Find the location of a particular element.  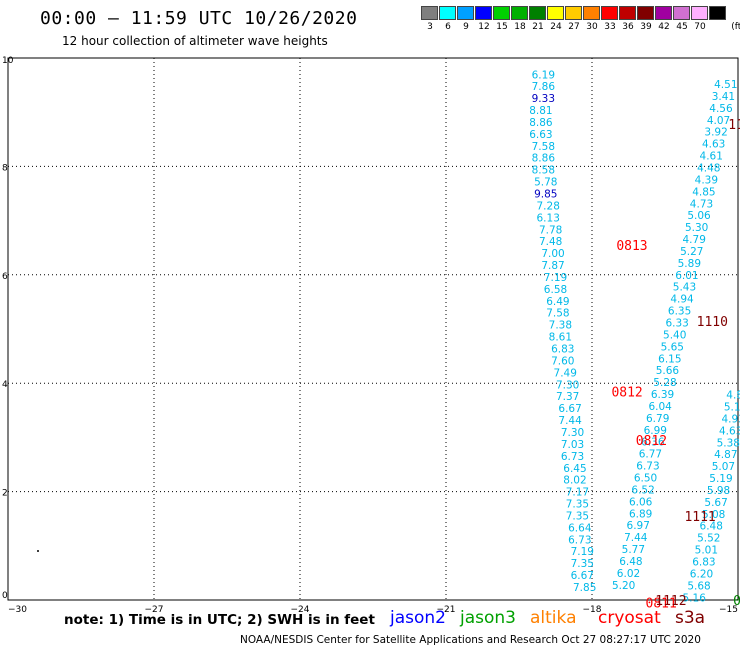

wave-height-label: 5.28 is located at coordinates (664, 383).